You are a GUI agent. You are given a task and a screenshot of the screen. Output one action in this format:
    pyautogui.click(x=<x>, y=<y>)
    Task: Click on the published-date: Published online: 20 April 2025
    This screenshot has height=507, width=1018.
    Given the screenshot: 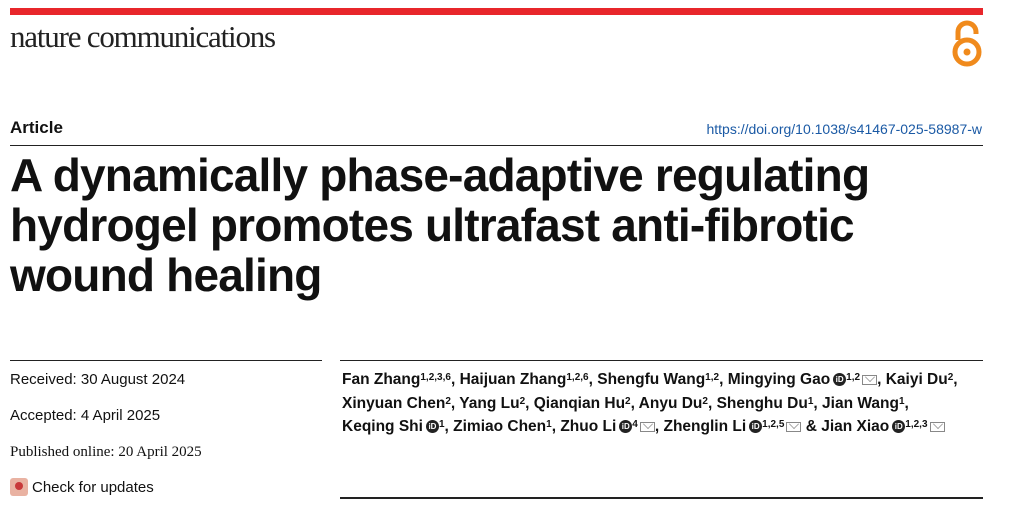 What is the action you would take?
    pyautogui.click(x=106, y=452)
    